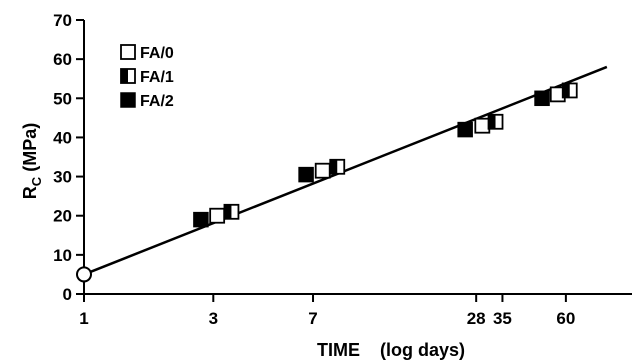  I want to click on y-axis-title: RC (MPa), so click(32, 161).